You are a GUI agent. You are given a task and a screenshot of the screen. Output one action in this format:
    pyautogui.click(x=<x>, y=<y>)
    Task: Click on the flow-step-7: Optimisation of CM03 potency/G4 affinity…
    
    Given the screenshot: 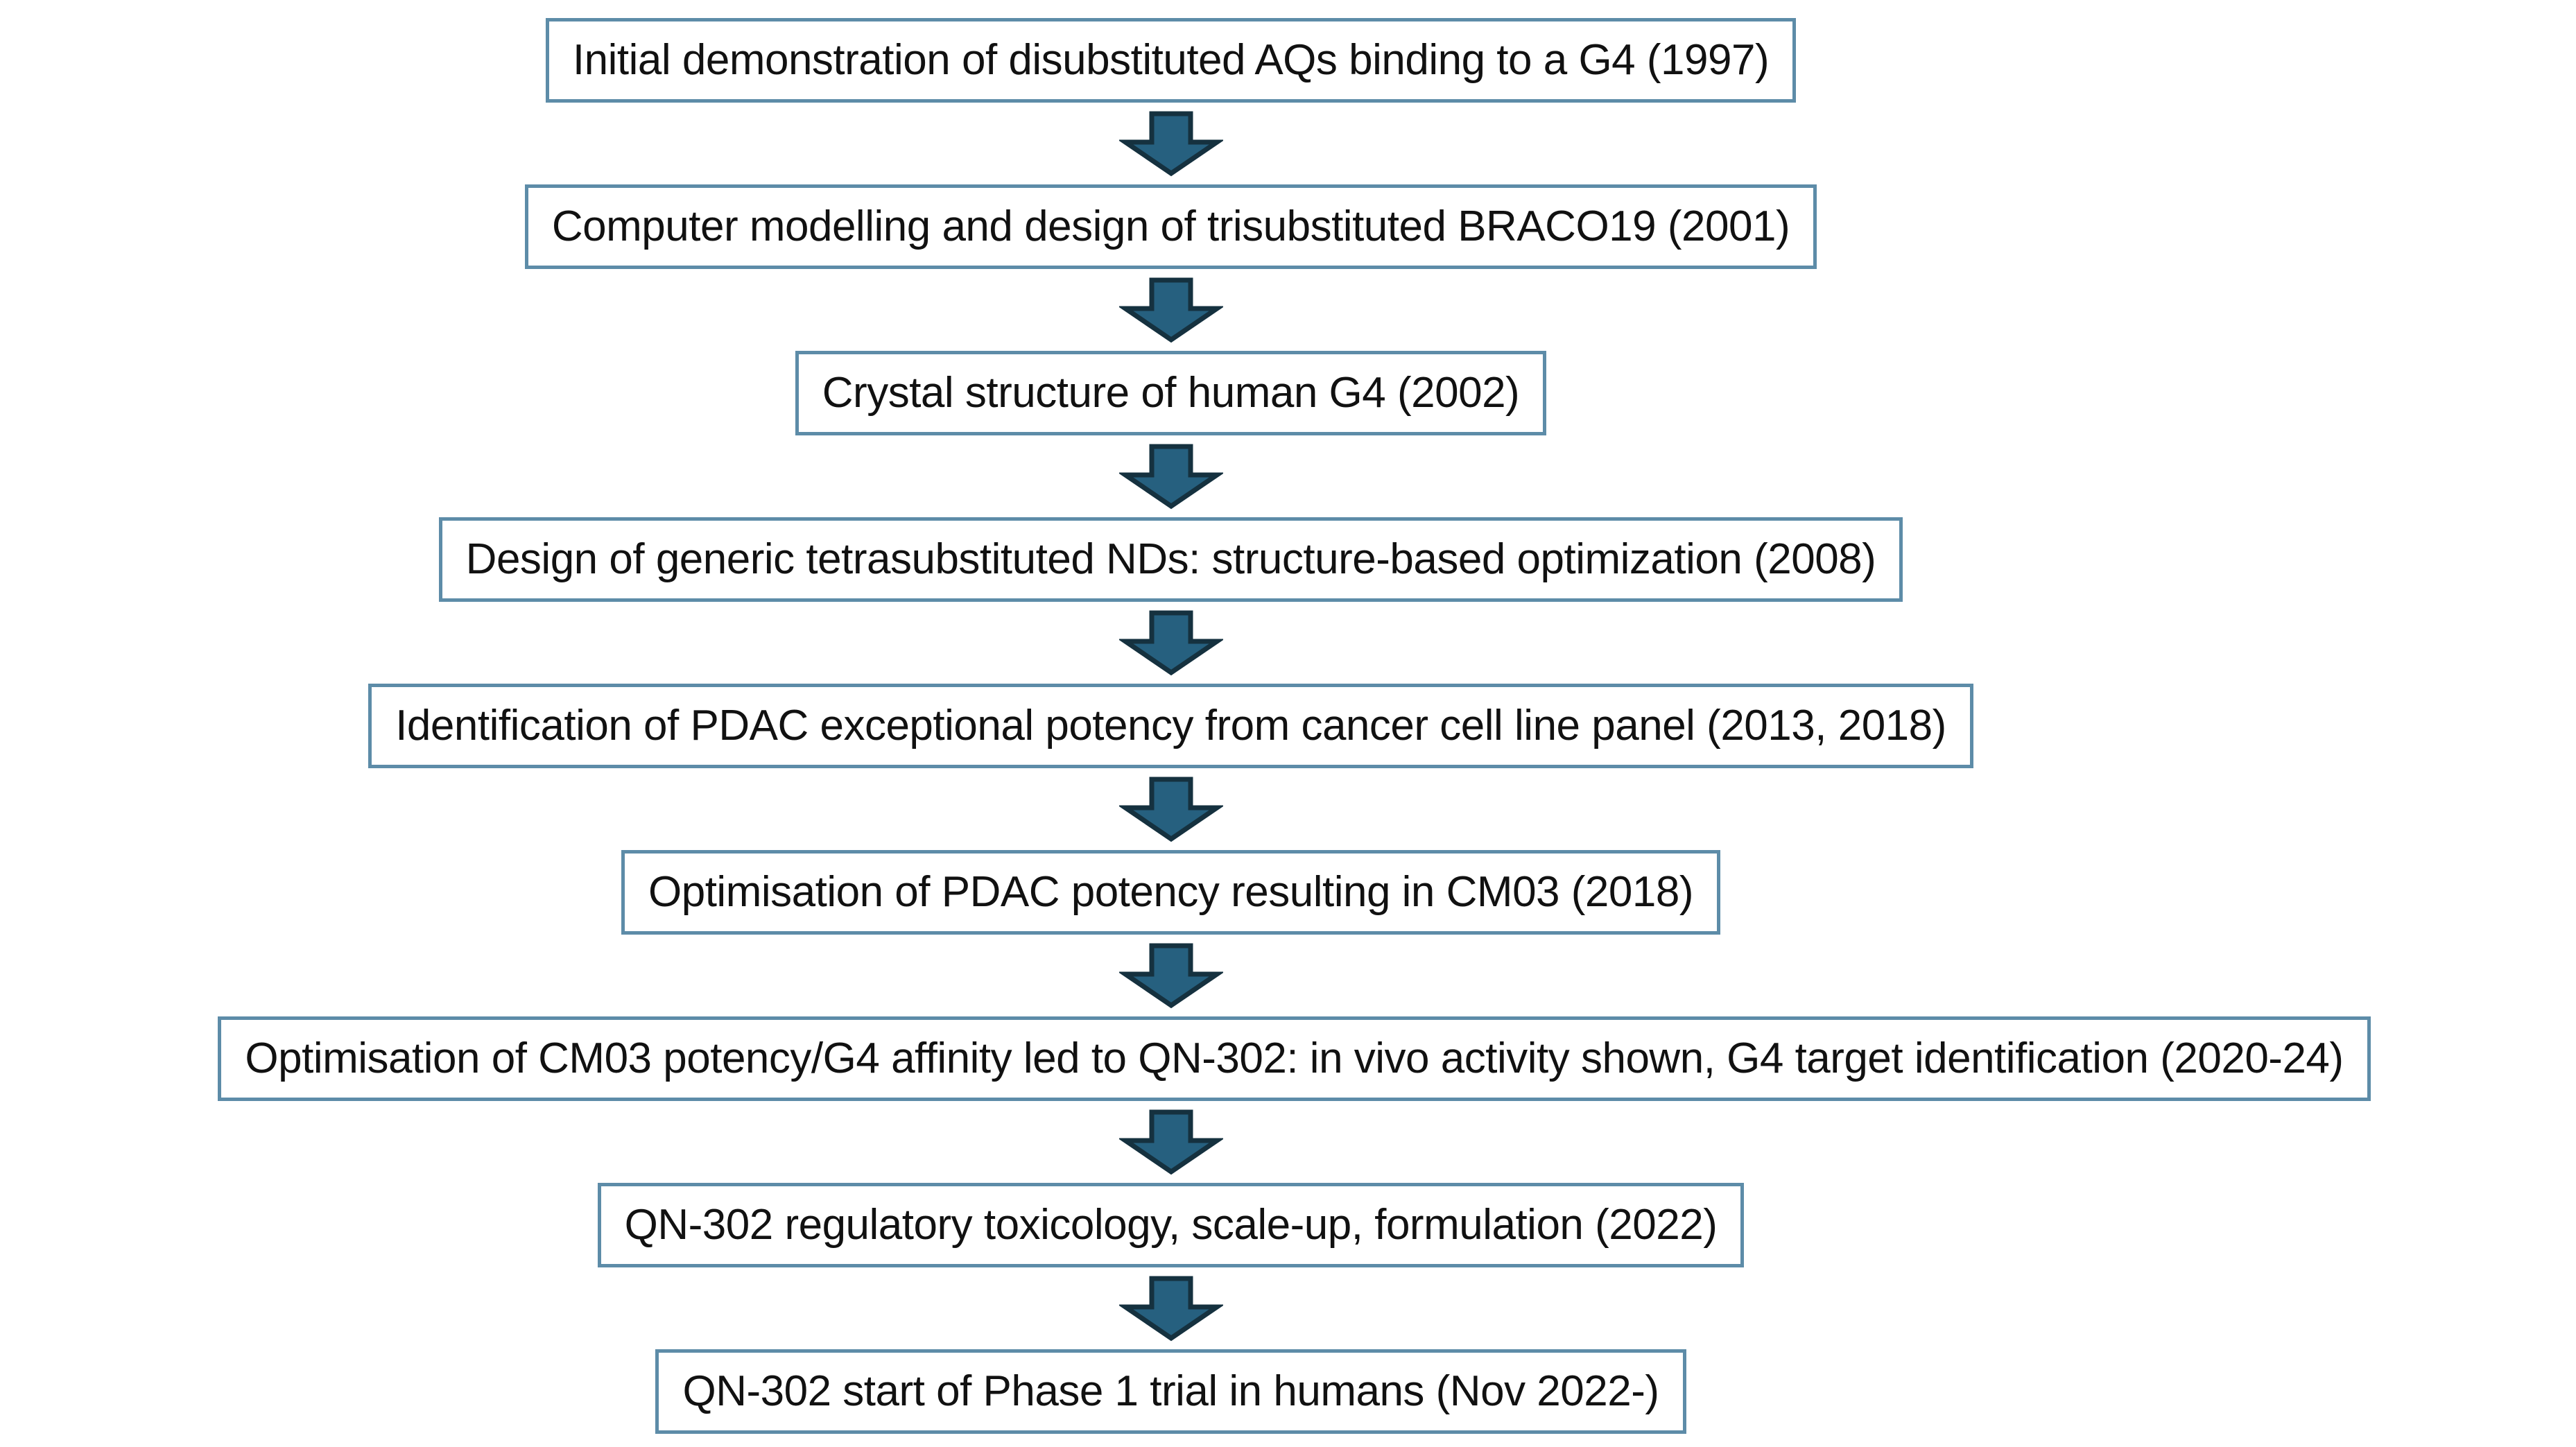 What is the action you would take?
    pyautogui.click(x=1294, y=1058)
    